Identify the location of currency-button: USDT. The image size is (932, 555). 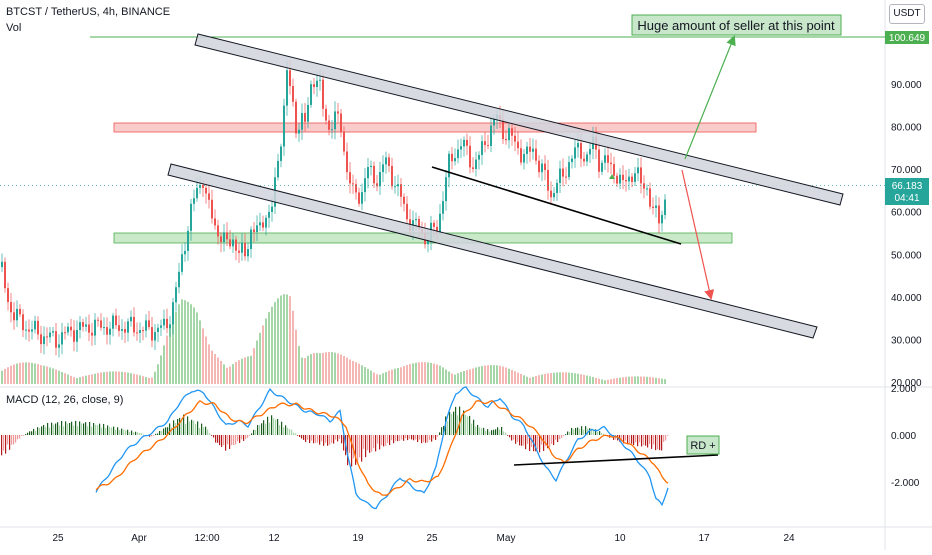
(907, 14).